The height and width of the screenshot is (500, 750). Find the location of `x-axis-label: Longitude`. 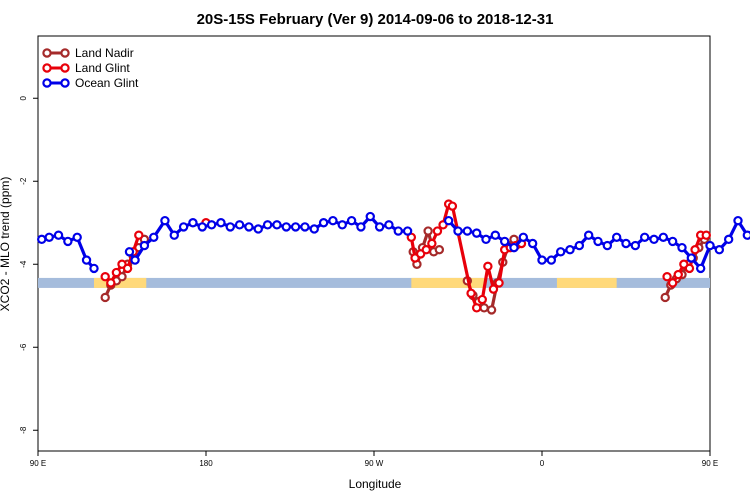

x-axis-label: Longitude is located at coordinates (375, 484).